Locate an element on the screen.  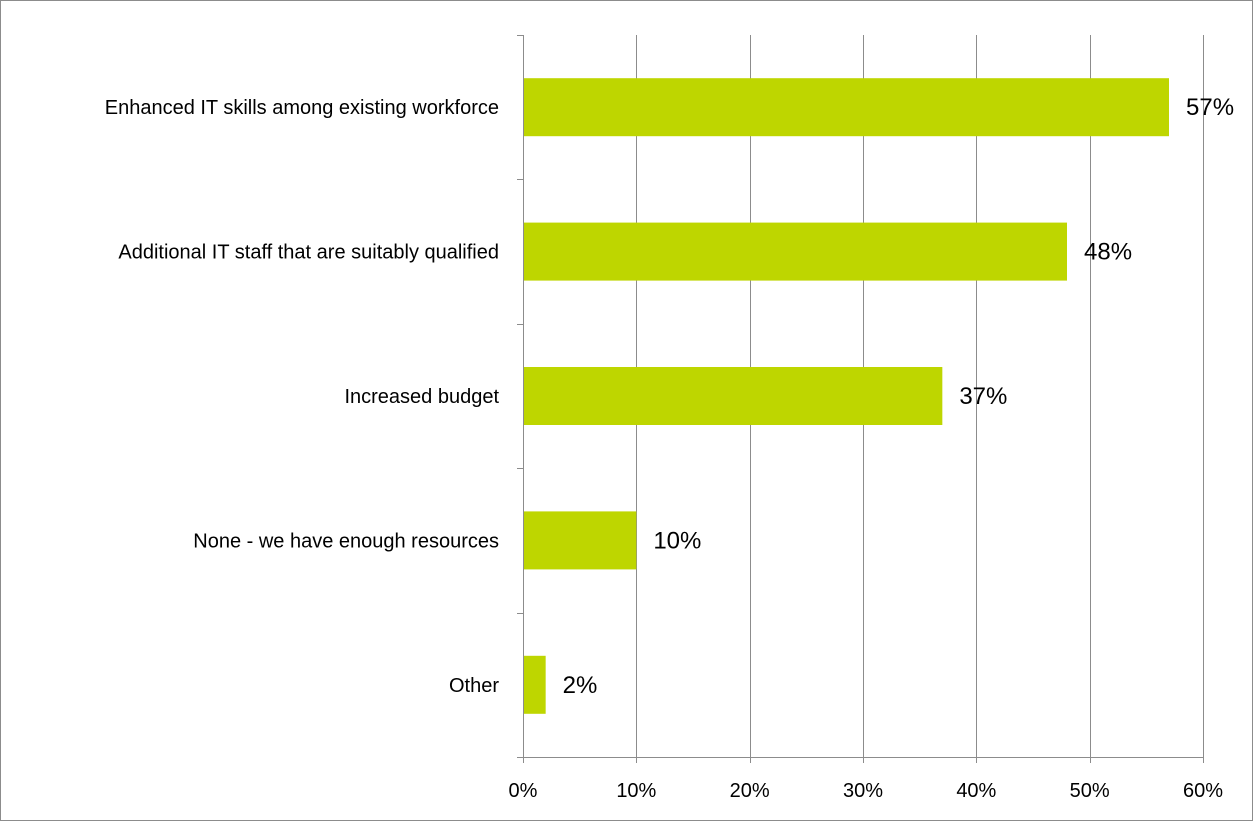
x-tick-label: 0% is located at coordinates (523, 791).